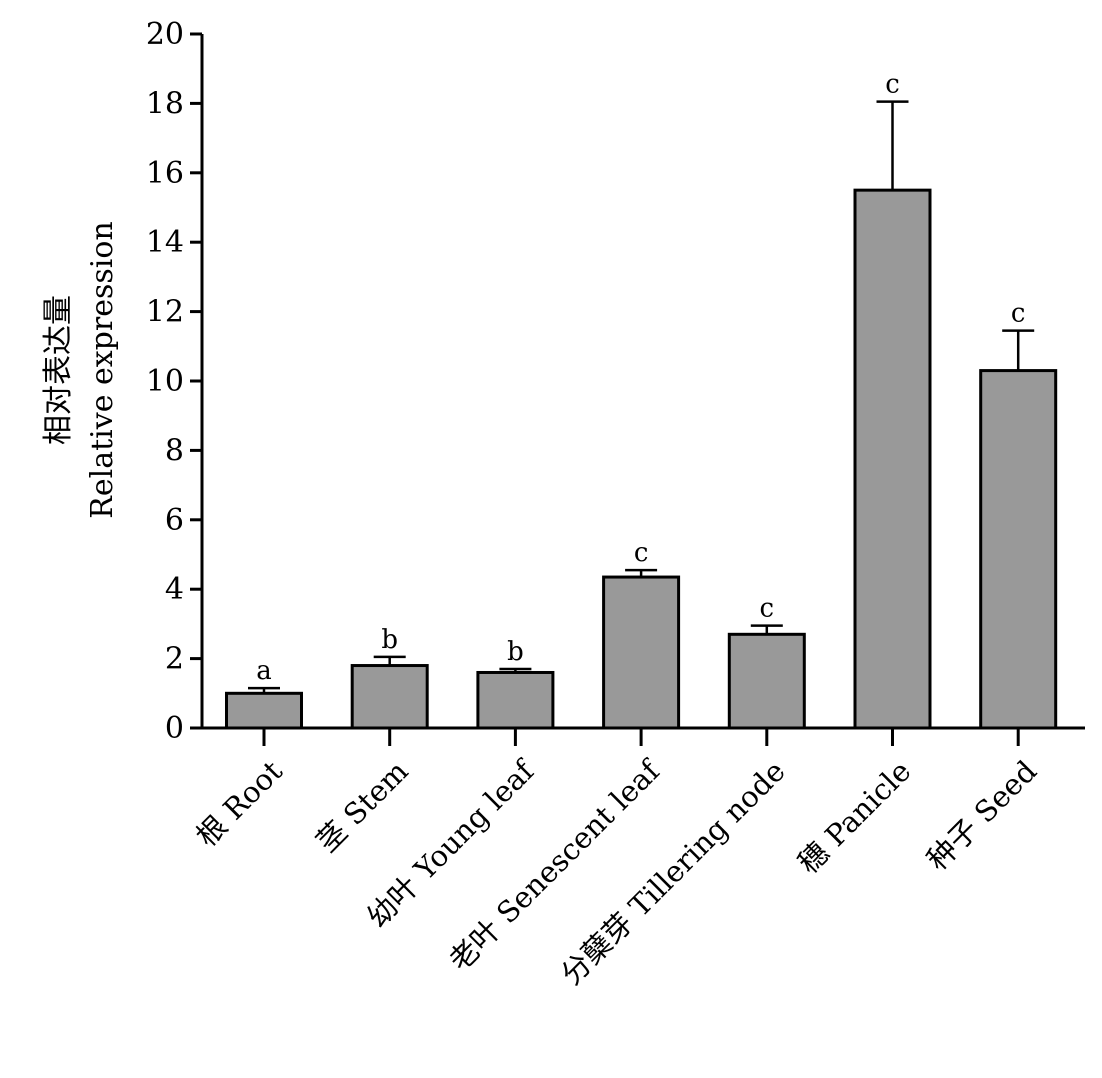  I want to click on y-tick-label: 0, so click(174, 728).